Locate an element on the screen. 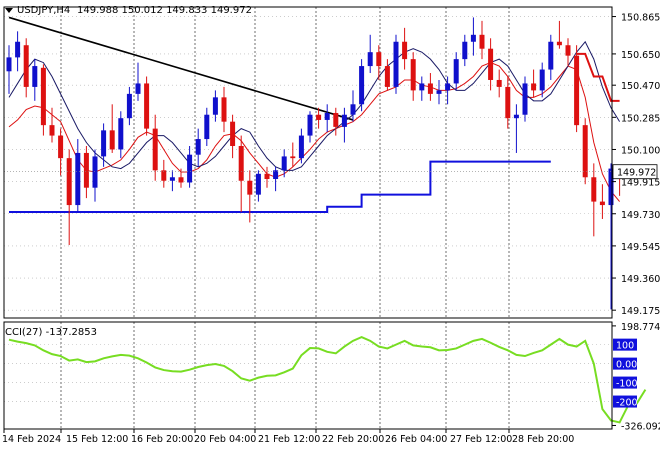 This screenshot has height=450, width=660. time-axis-label: 26 Feb 04:00 is located at coordinates (416, 439).